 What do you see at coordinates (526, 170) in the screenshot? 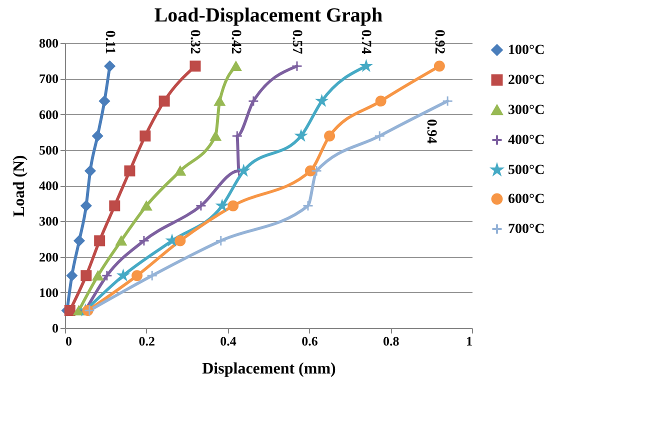
I see `legend-label: 500°C` at bounding box center [526, 170].